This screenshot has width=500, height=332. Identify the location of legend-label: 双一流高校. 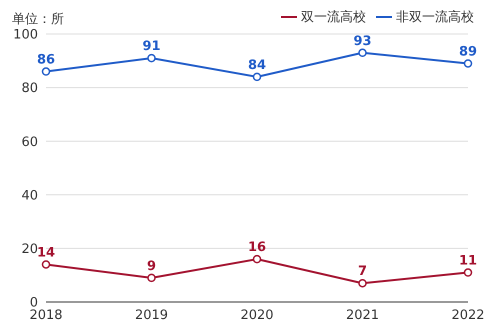
(333, 17).